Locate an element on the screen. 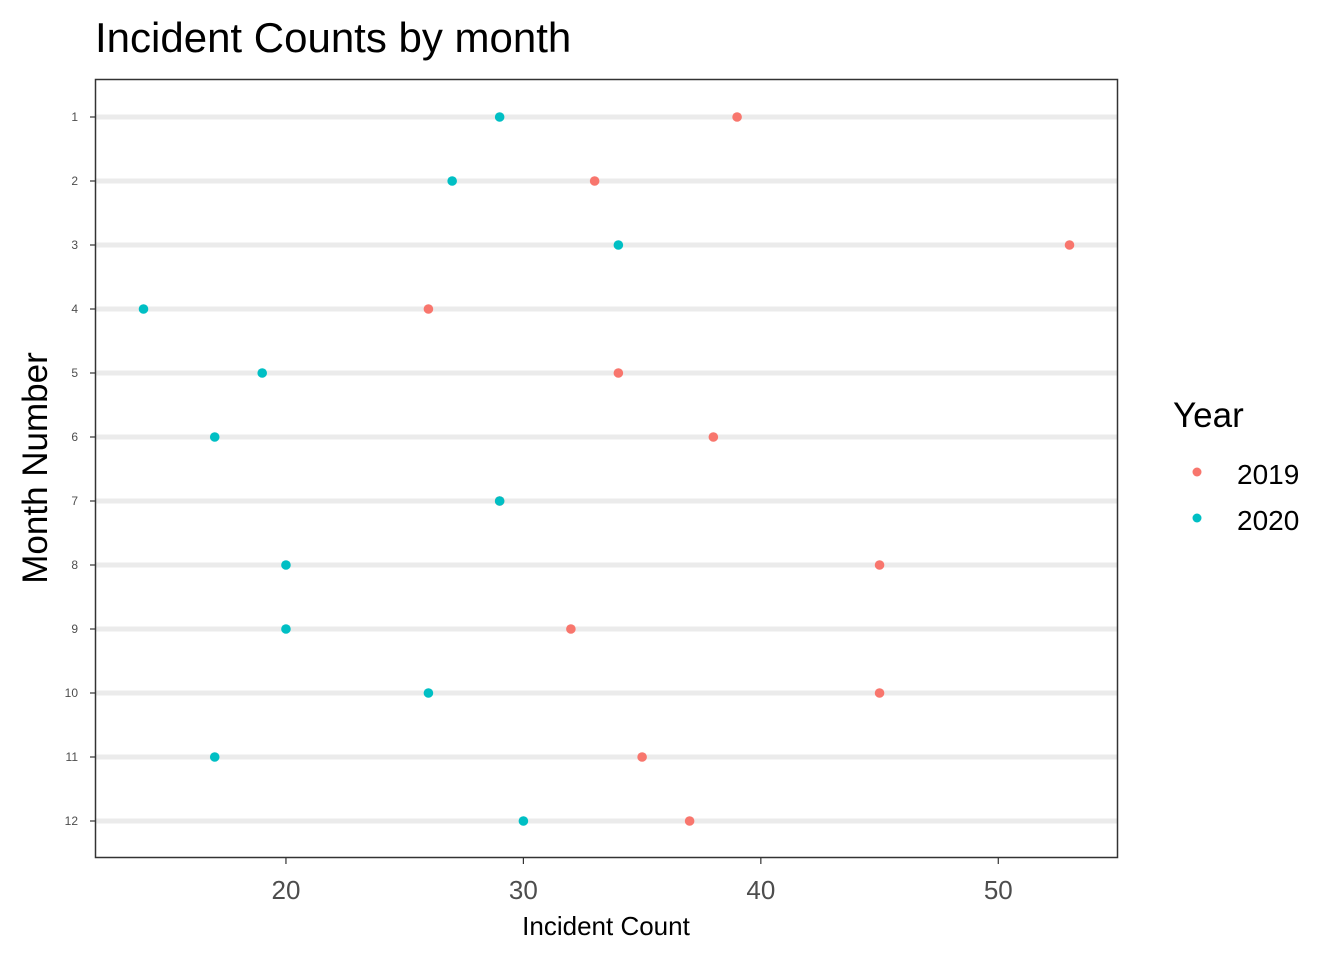  legend-label-2019: 2019 is located at coordinates (1268, 474).